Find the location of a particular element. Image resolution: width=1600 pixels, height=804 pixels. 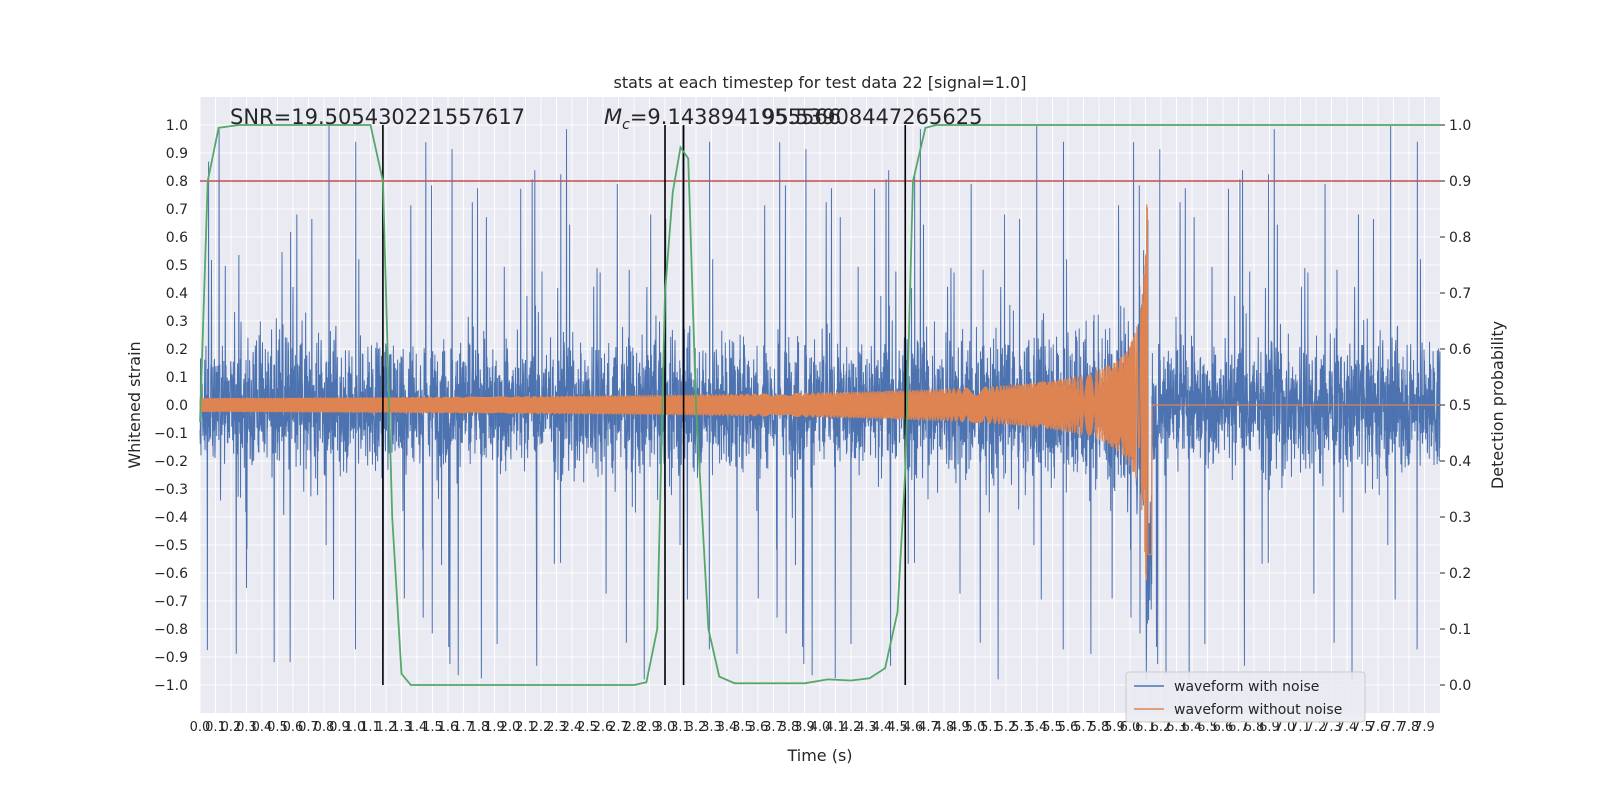

y-tick-label: −0.2 is located at coordinates (171, 462).